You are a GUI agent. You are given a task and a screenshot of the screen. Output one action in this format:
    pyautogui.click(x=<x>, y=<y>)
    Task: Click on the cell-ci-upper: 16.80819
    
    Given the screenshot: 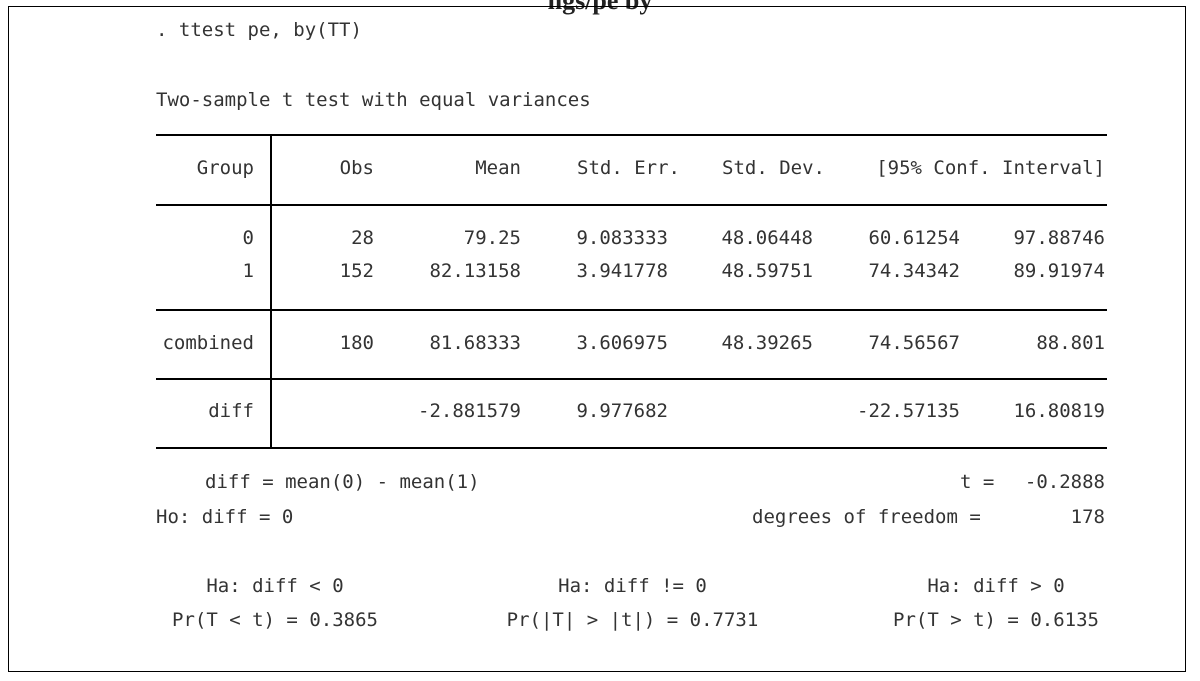 What is the action you would take?
    pyautogui.click(x=1059, y=411)
    